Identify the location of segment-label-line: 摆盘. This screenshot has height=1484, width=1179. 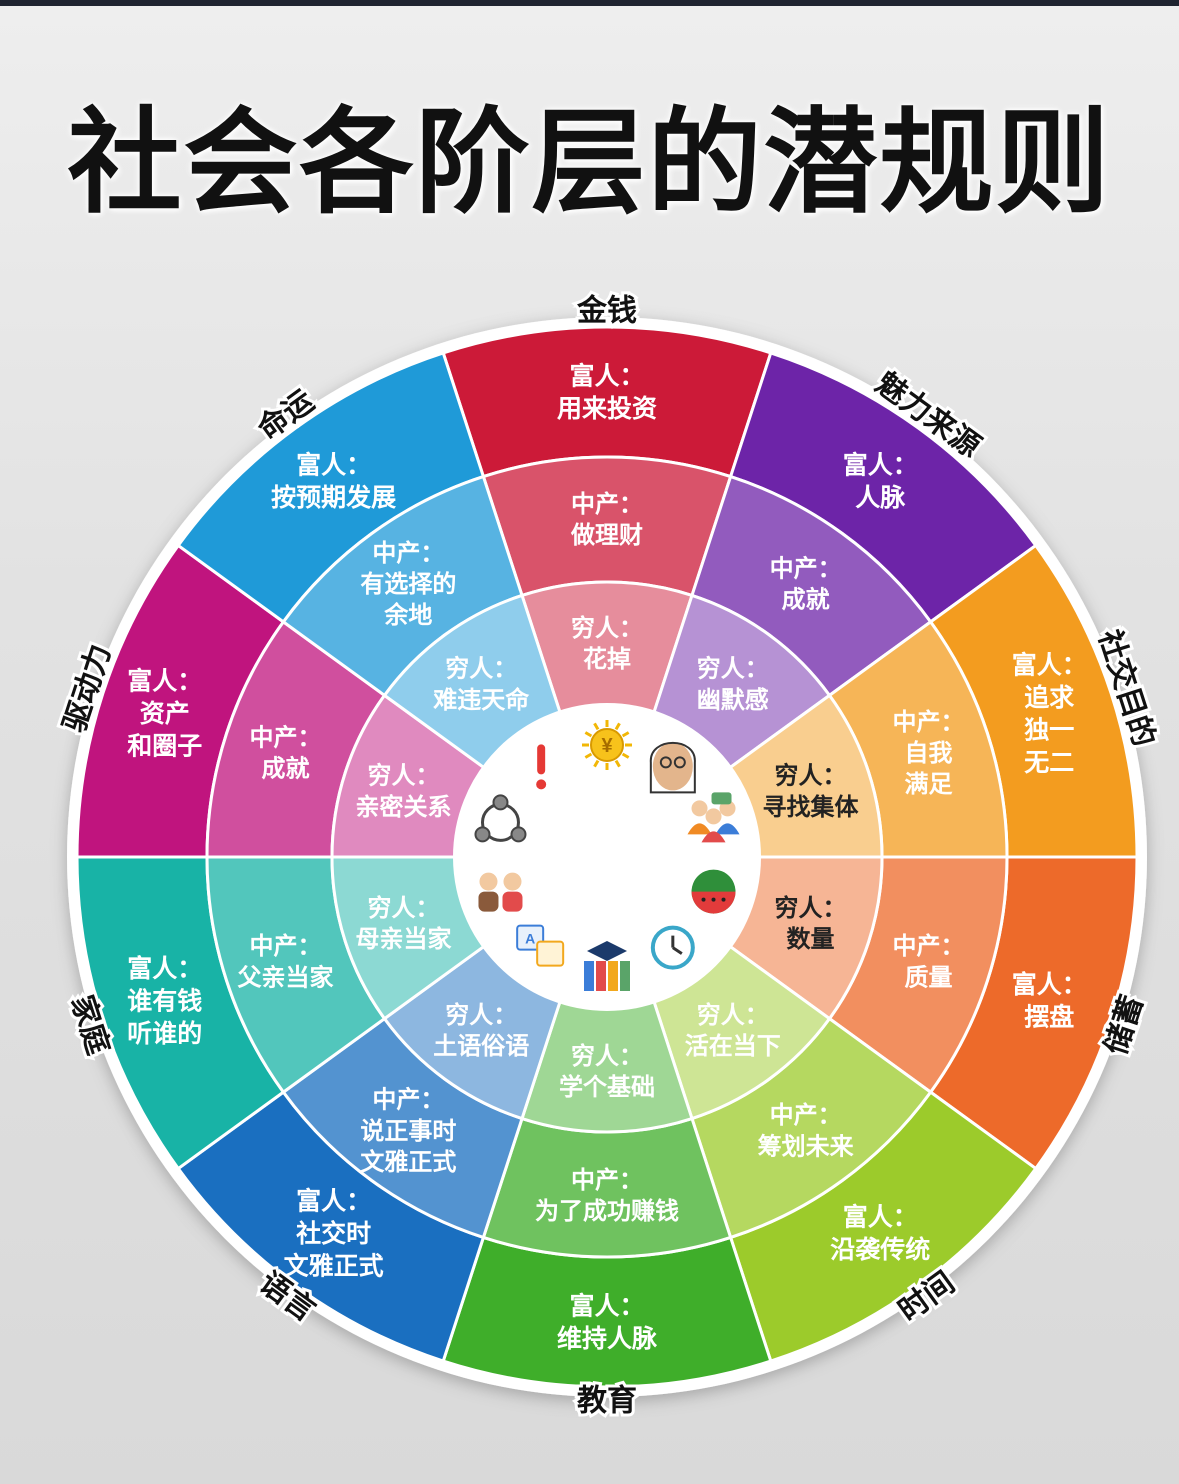
(1049, 1017).